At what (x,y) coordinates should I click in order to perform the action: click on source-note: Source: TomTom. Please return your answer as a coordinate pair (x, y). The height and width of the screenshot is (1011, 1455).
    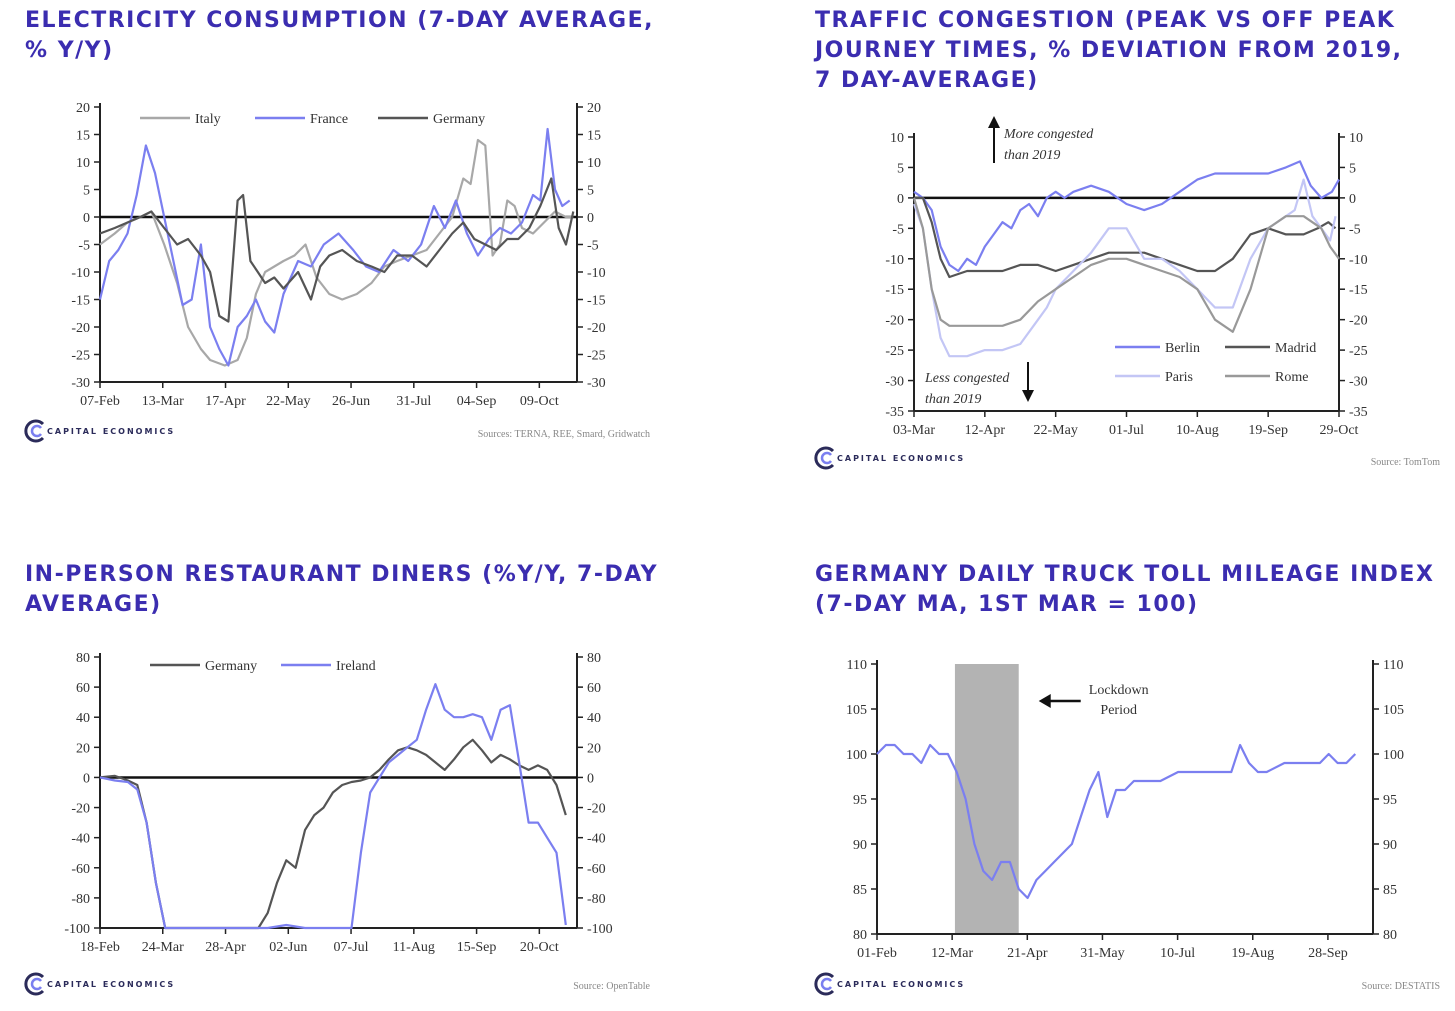
    Looking at the image, I should click on (1405, 462).